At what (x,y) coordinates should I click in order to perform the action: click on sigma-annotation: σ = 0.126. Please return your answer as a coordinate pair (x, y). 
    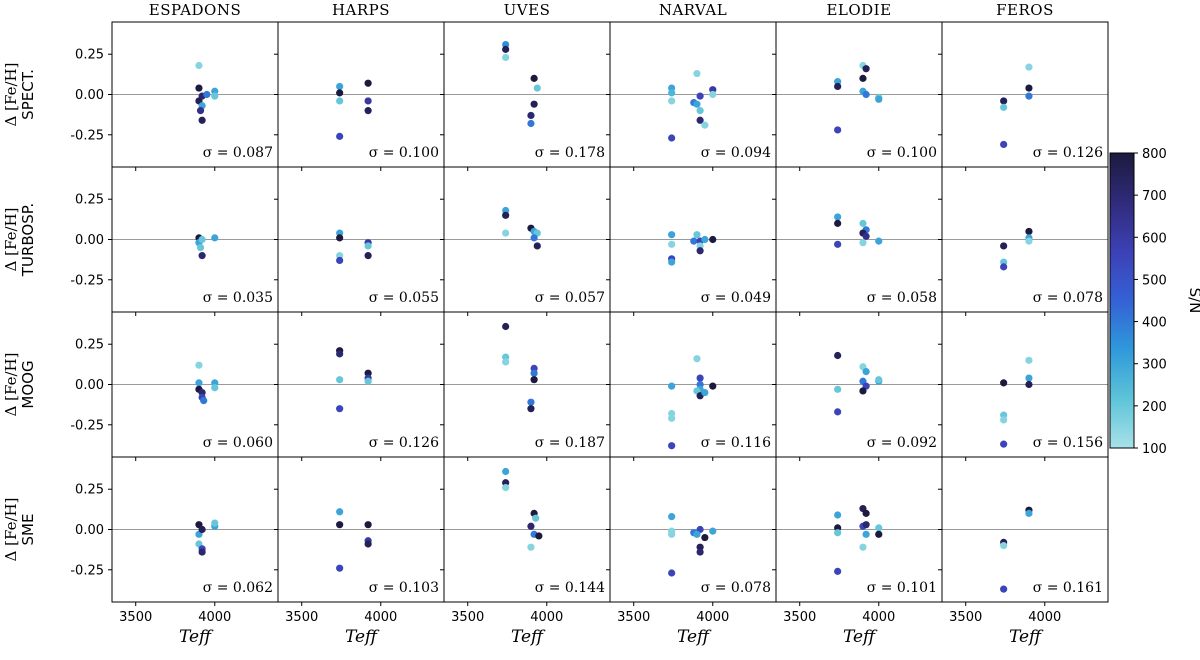
    Looking at the image, I should click on (404, 443).